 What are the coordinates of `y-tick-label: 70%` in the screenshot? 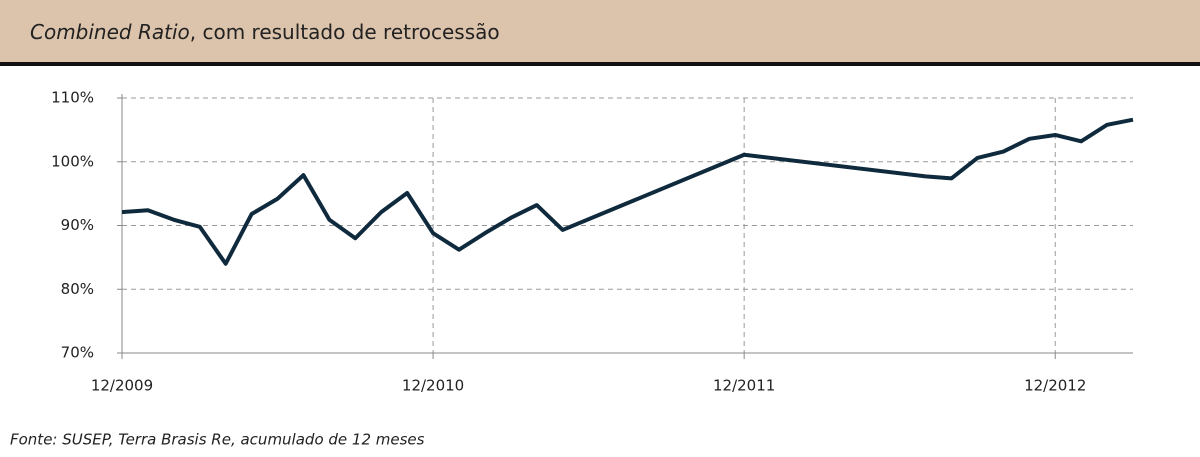 It's located at (77, 353).